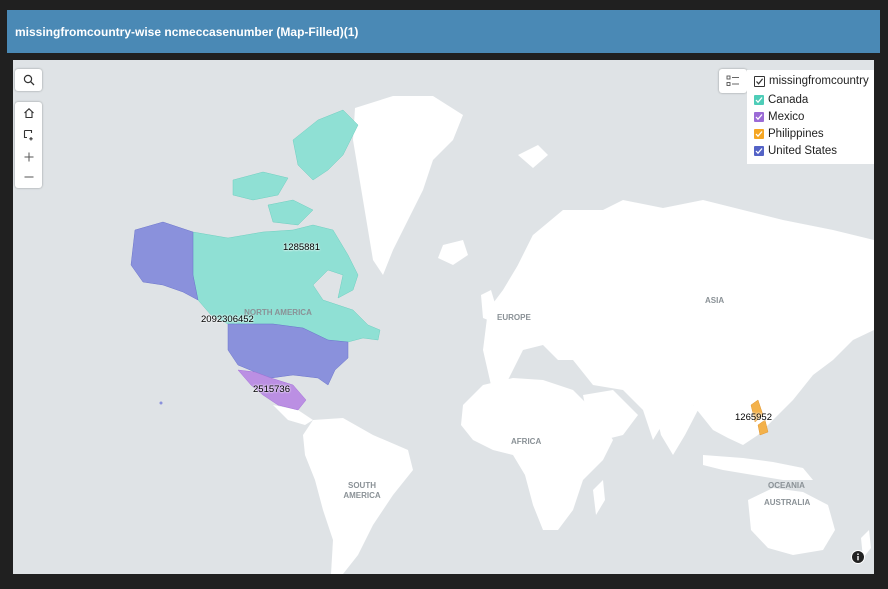 The width and height of the screenshot is (888, 589). I want to click on legend-item-label: Mexico, so click(786, 117).